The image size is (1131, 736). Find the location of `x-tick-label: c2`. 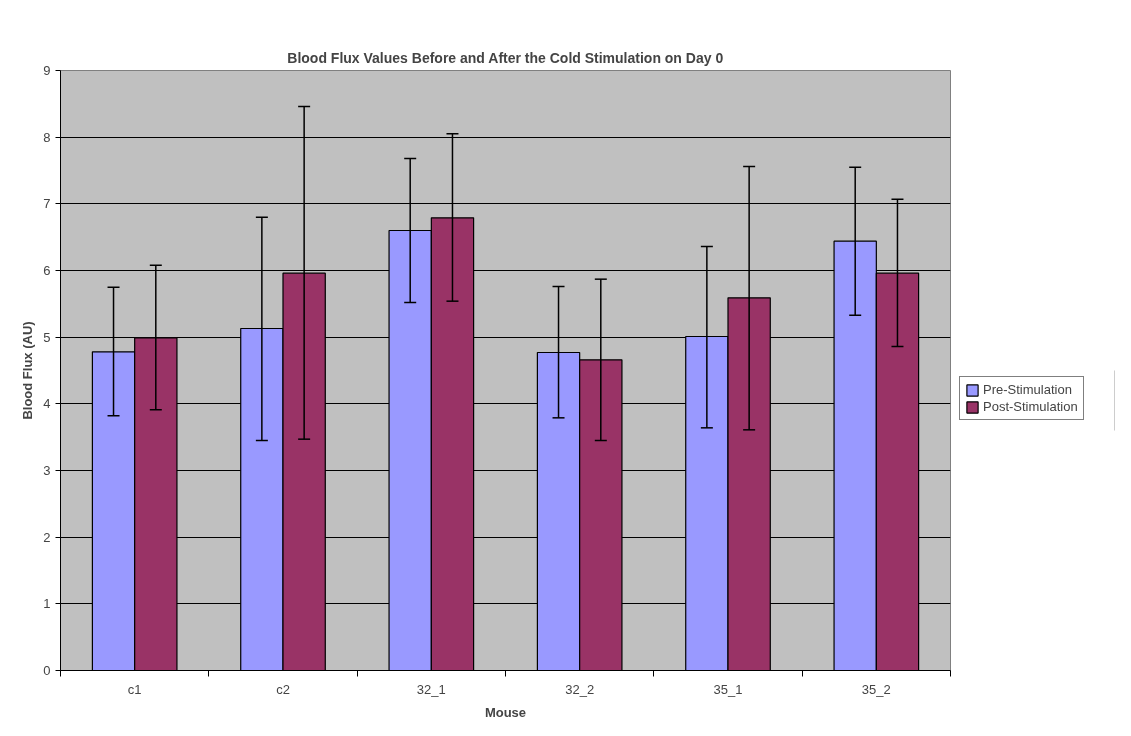

x-tick-label: c2 is located at coordinates (283, 689).